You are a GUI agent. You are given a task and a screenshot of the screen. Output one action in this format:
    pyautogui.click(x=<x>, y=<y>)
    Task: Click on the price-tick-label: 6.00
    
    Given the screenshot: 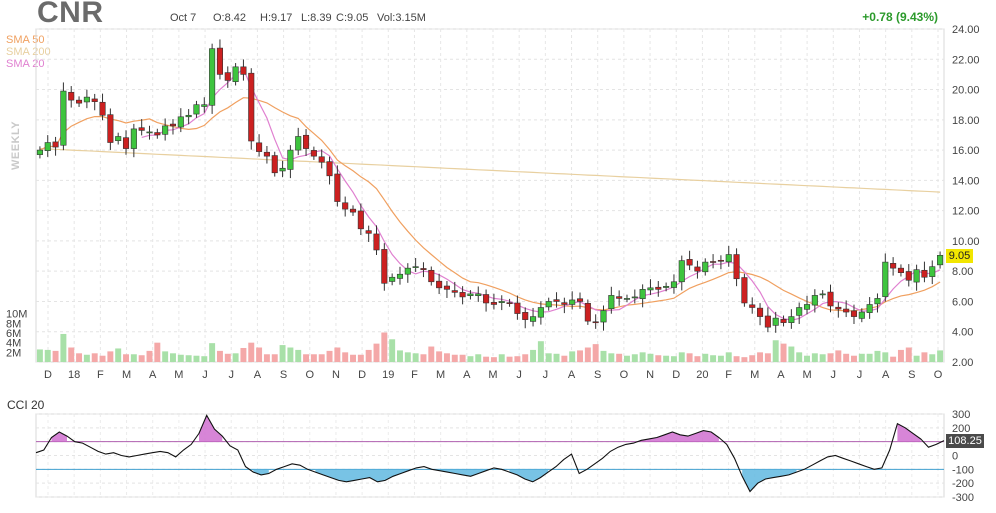 What is the action you would take?
    pyautogui.click(x=962, y=302)
    